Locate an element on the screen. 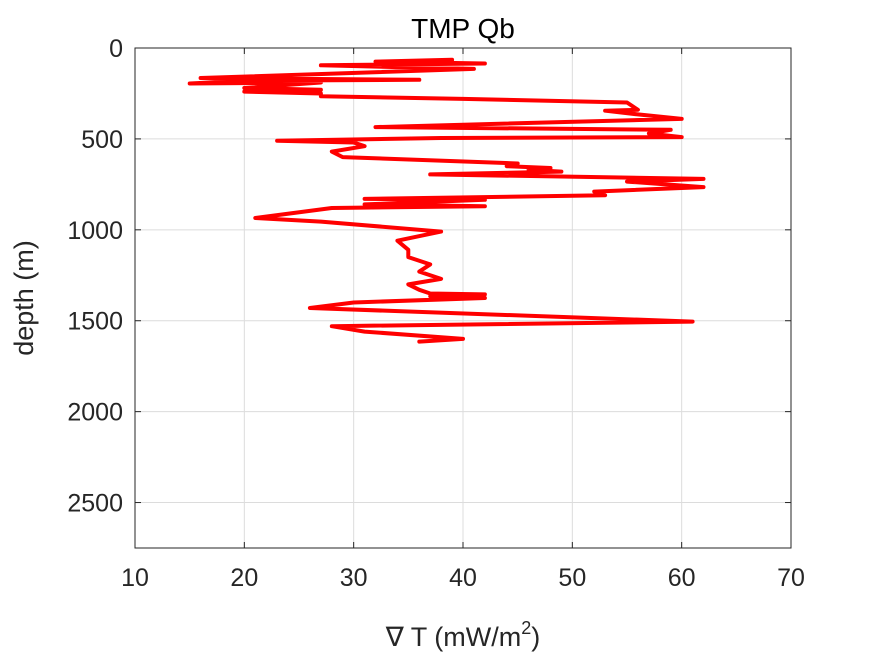  x-tick-label: 10 is located at coordinates (135, 578).